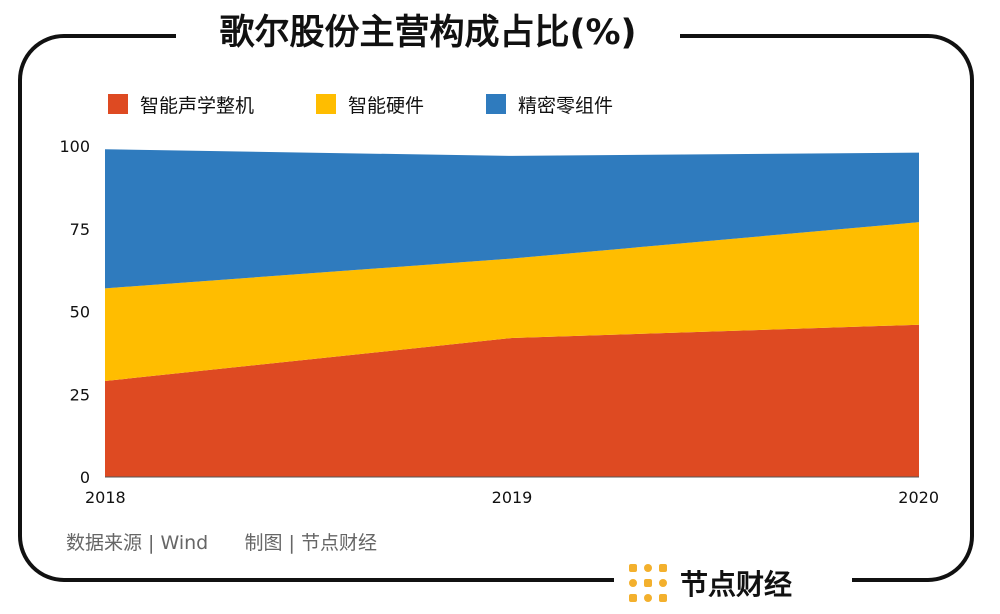  What do you see at coordinates (736, 584) in the screenshot?
I see `brand-name: 节点财经` at bounding box center [736, 584].